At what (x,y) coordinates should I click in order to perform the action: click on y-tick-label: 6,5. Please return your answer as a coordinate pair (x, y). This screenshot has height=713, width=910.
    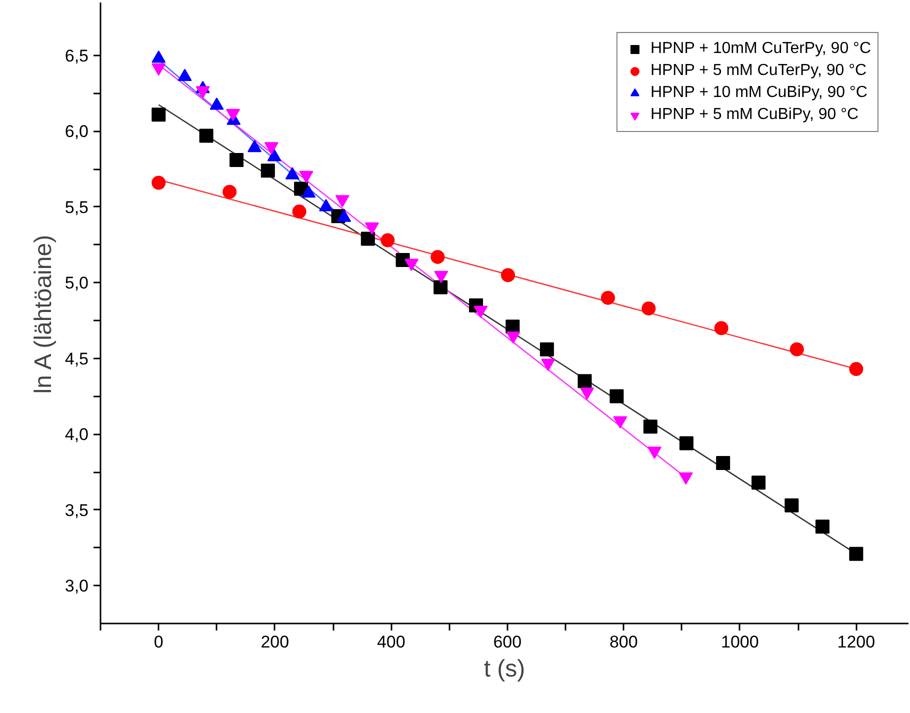
    Looking at the image, I should click on (76, 56).